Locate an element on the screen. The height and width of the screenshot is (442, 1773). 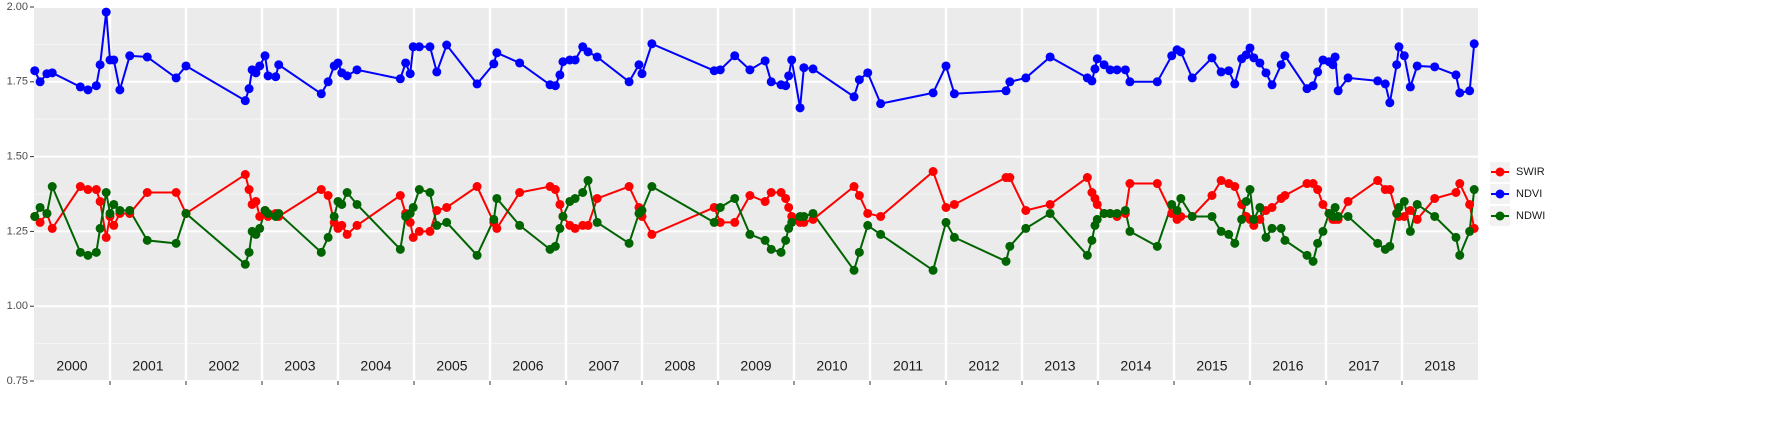
year-label: 2017 is located at coordinates (1363, 366).